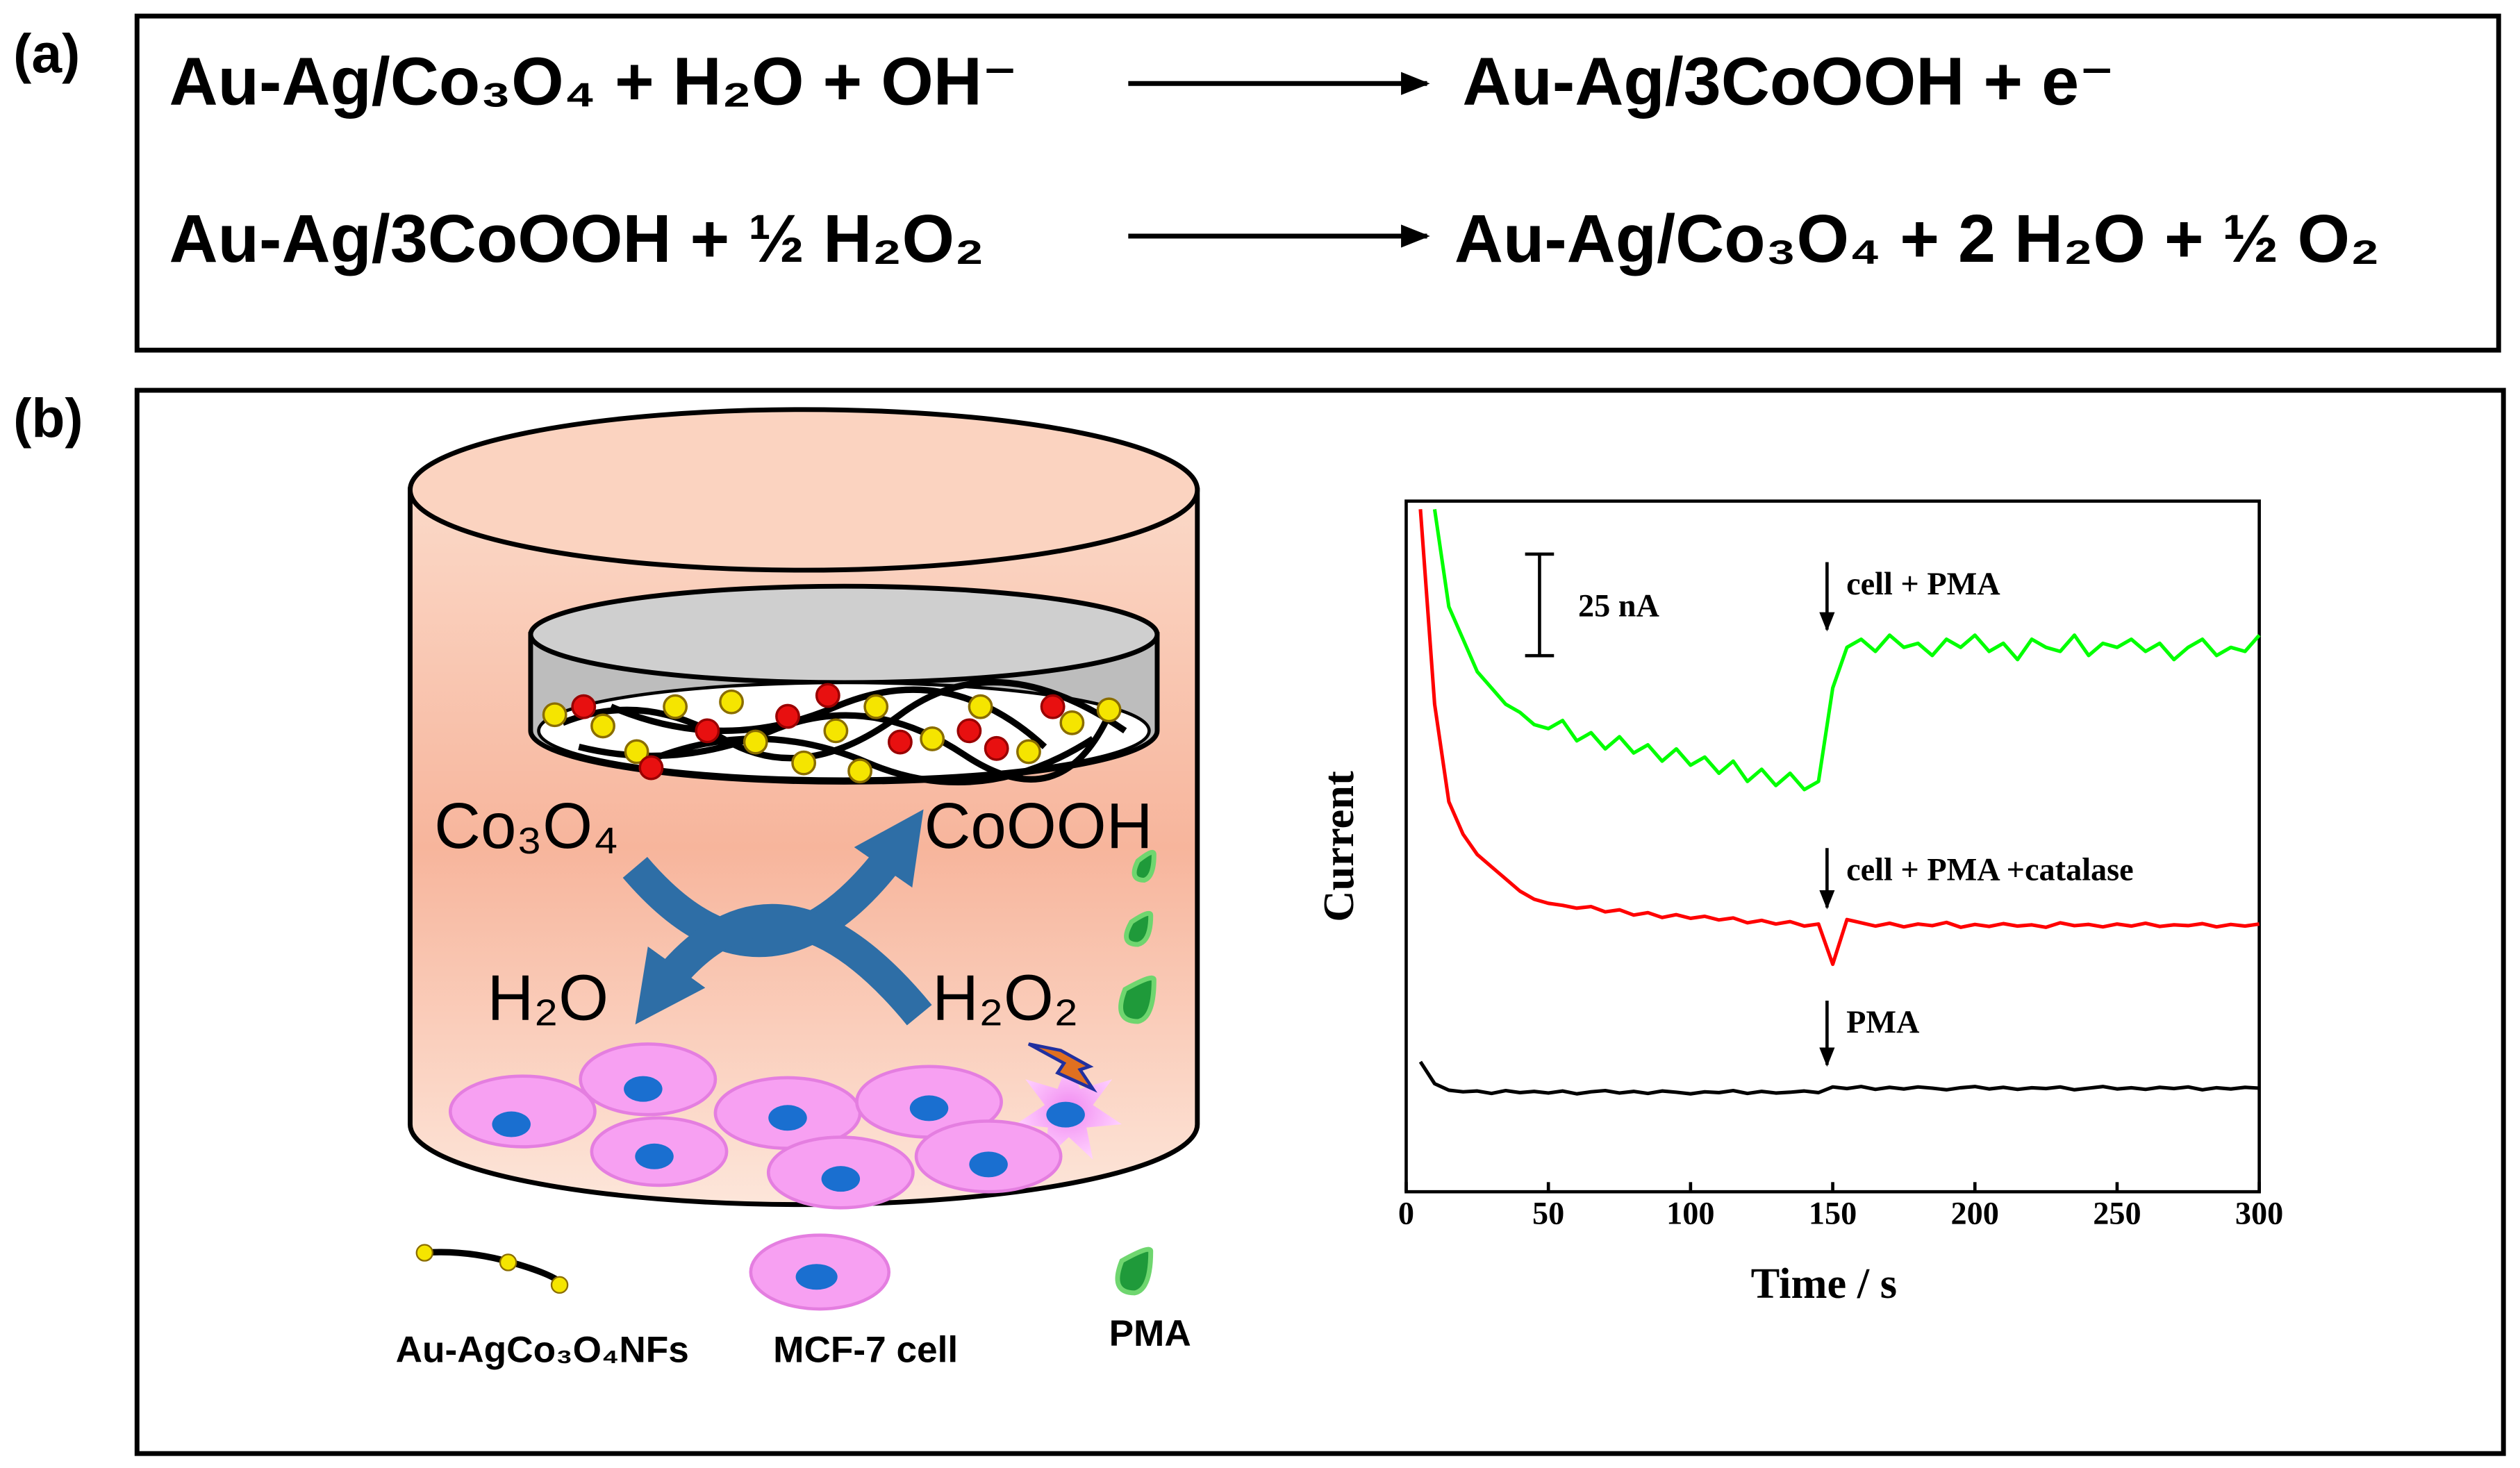 The width and height of the screenshot is (2520, 1468). What do you see at coordinates (46, 54) in the screenshot?
I see `panel-label: (a)` at bounding box center [46, 54].